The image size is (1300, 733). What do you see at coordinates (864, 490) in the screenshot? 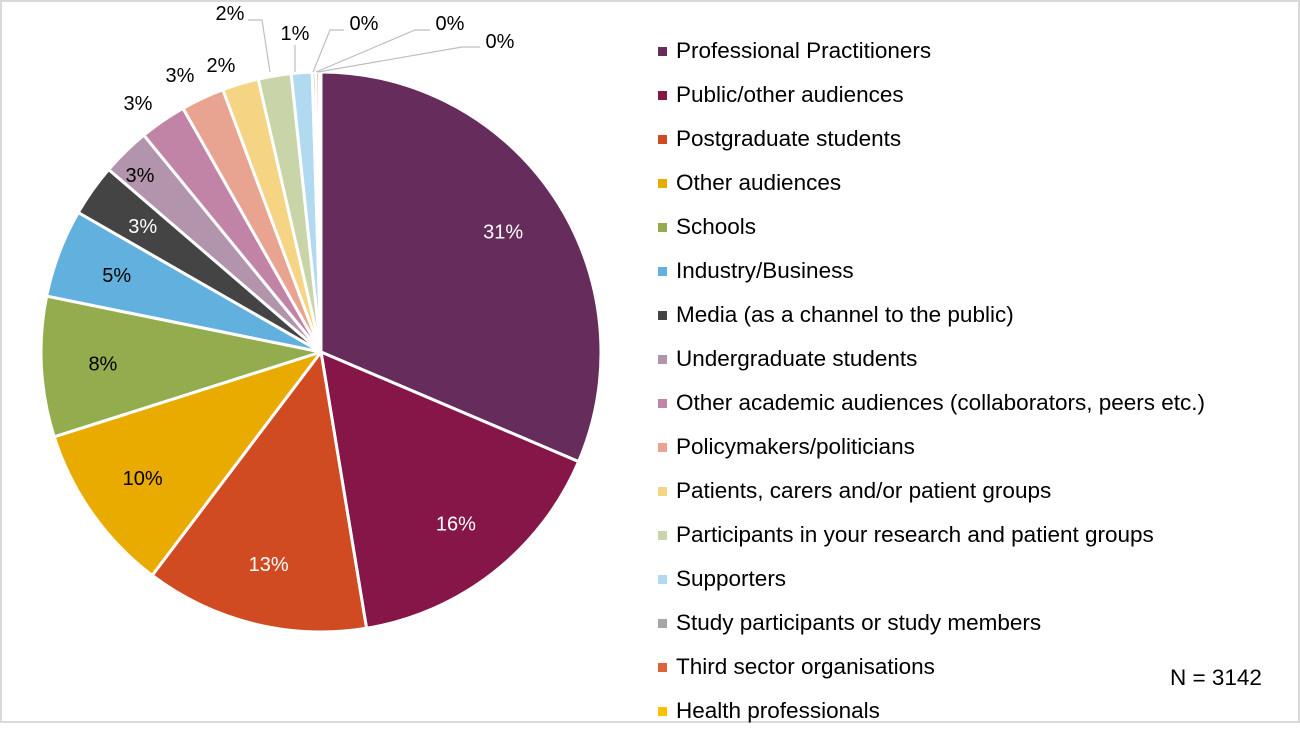
I see `legend-label: Patients, carers and/or patient groups` at bounding box center [864, 490].